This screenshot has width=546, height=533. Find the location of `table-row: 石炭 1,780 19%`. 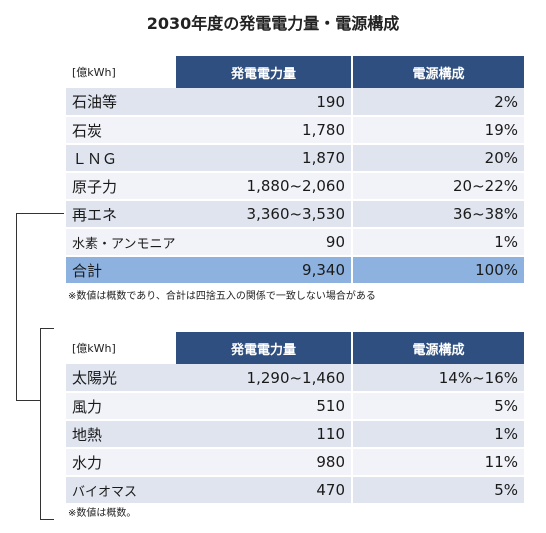

table-row: 石炭 1,780 19% is located at coordinates (295, 130).